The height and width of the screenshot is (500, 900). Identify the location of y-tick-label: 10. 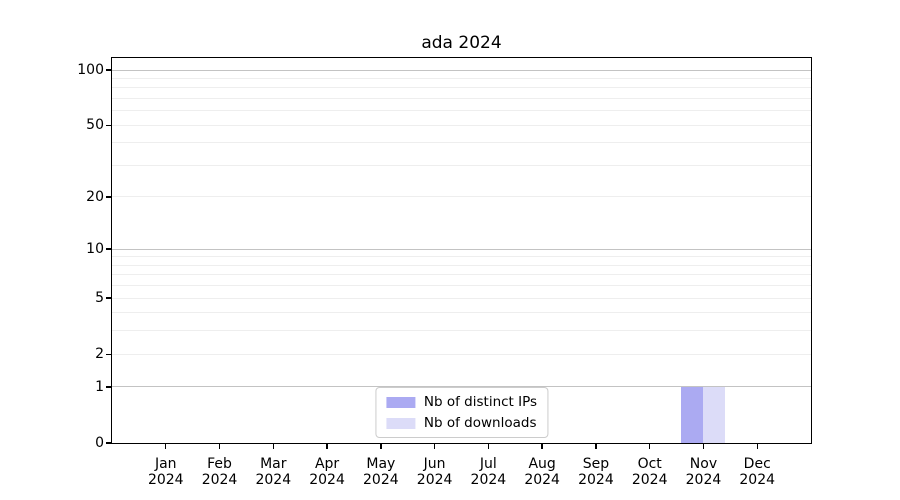
(95, 249).